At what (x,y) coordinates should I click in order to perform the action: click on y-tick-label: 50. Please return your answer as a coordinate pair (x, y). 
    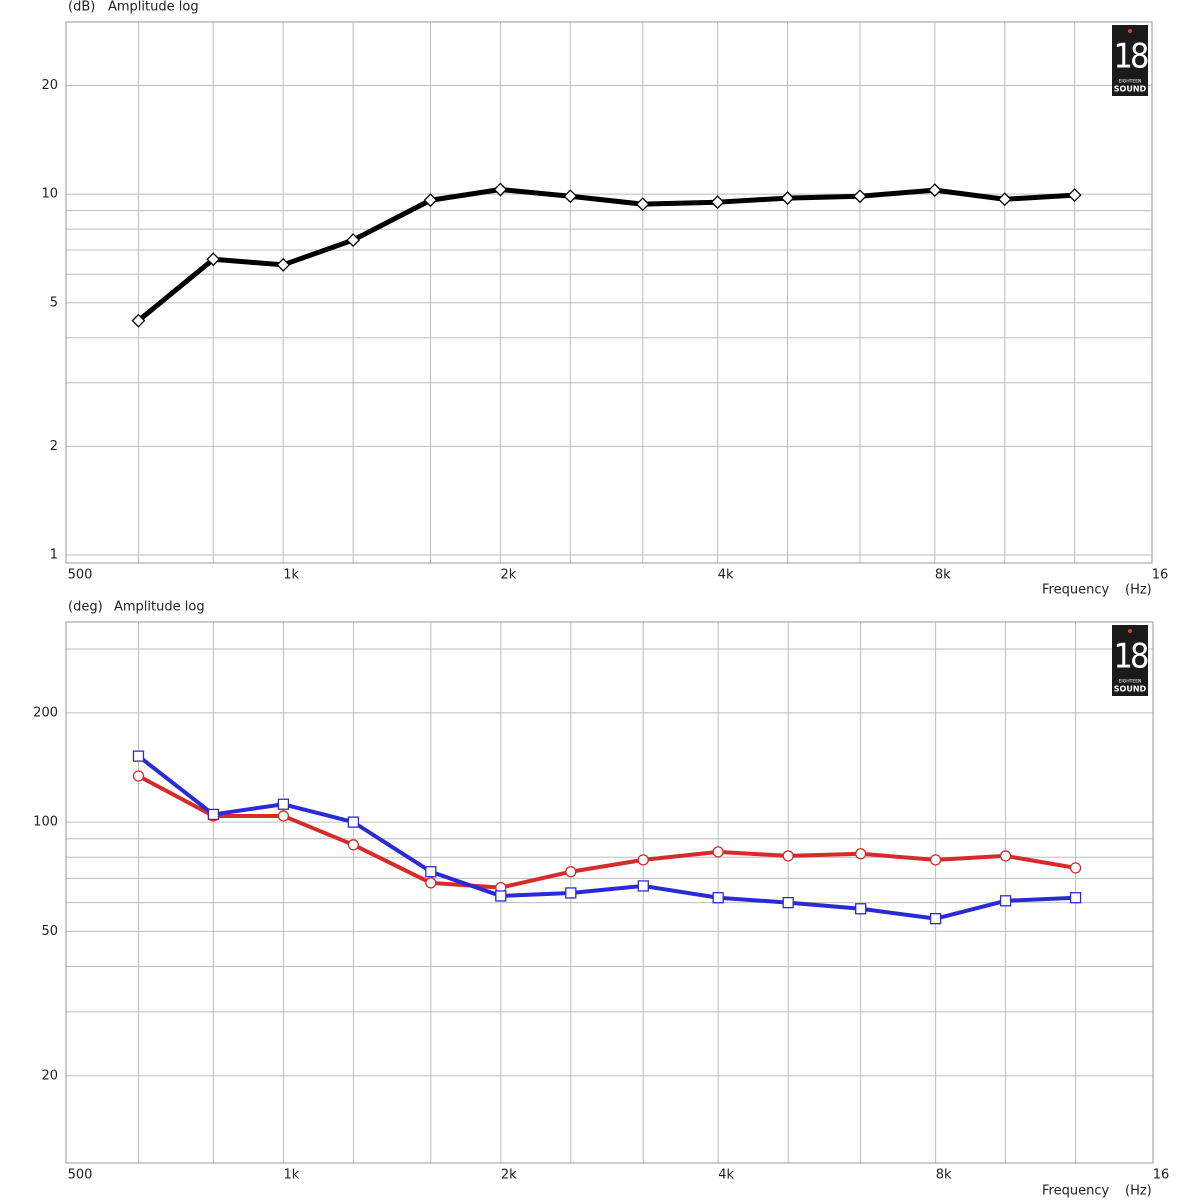
    Looking at the image, I should click on (49, 931).